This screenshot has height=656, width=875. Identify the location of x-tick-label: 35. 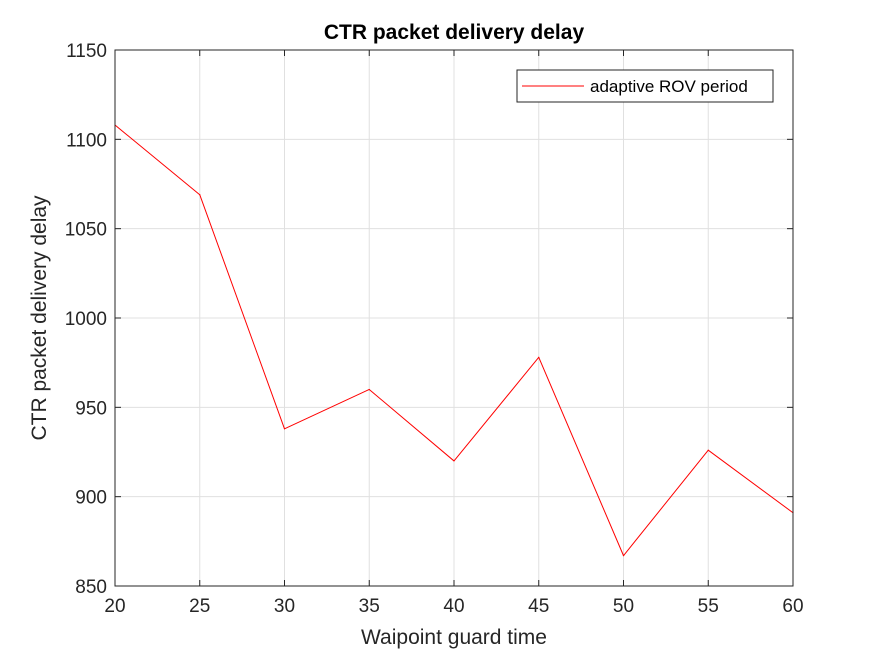
(369, 606).